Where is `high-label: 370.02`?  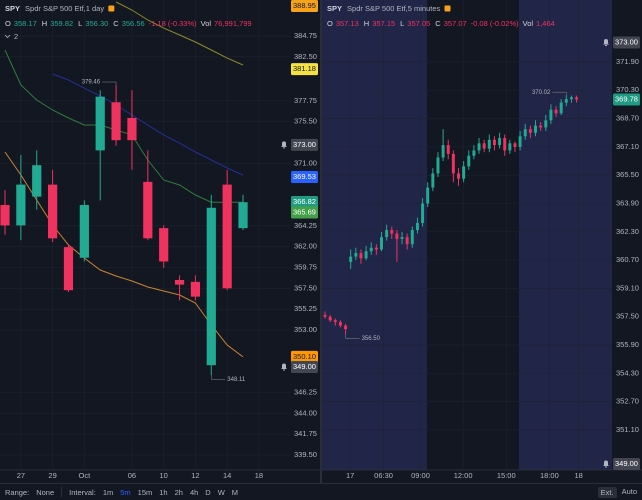 high-label: 370.02 is located at coordinates (541, 93).